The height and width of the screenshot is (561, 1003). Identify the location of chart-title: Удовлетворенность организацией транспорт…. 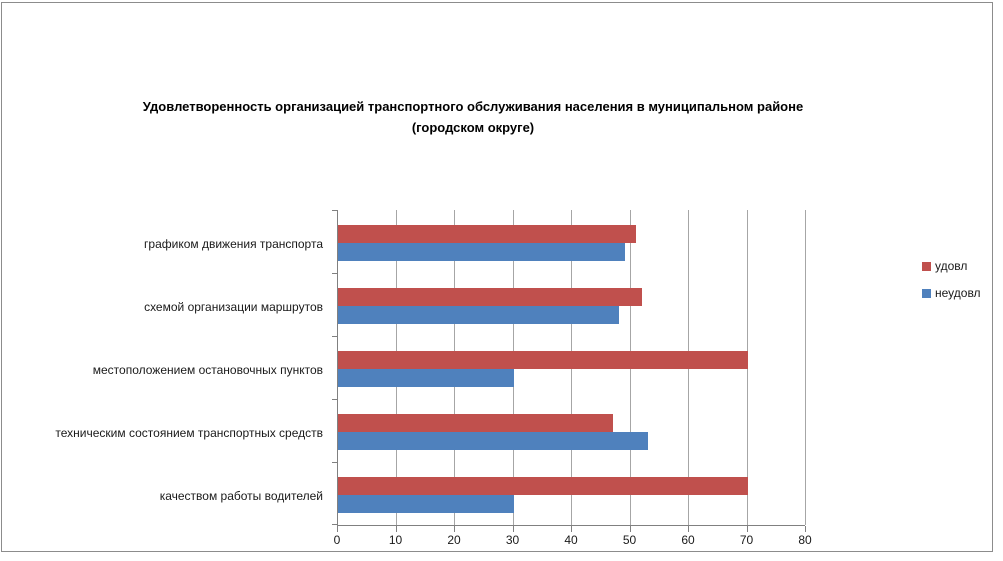
(473, 117).